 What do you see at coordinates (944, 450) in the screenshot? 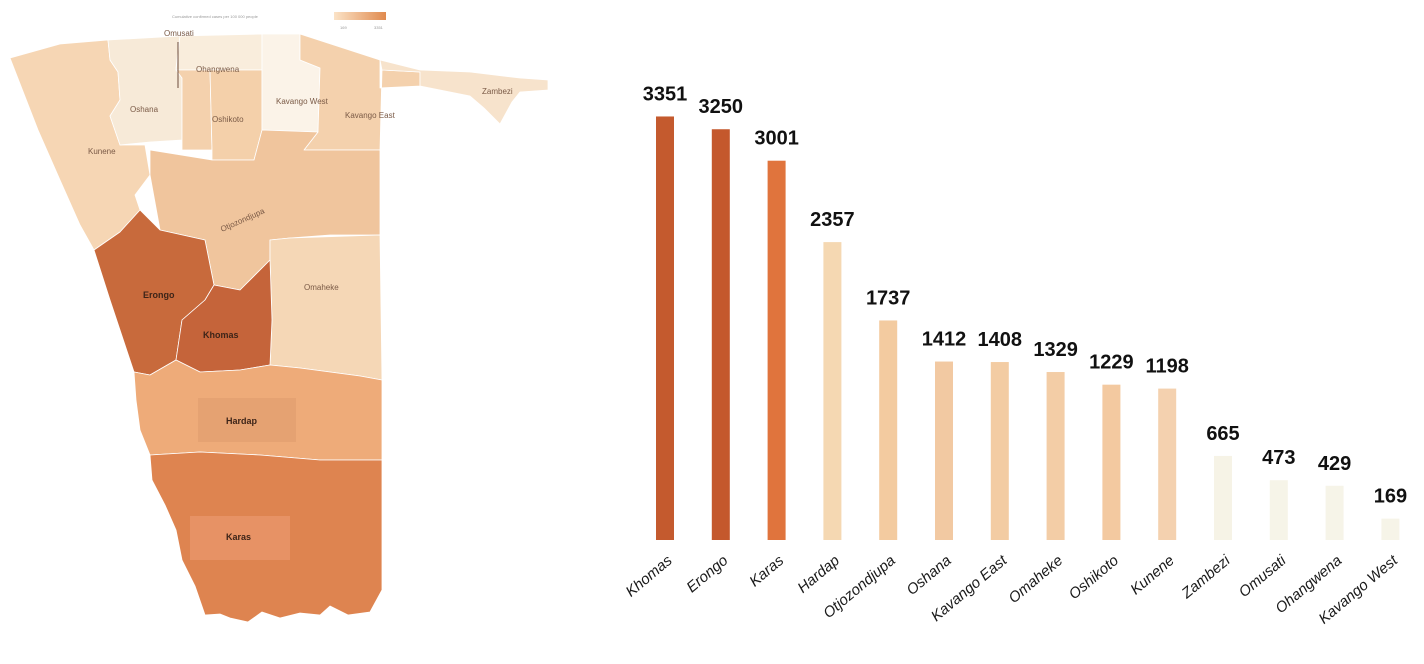
I see `bar-oshana` at bounding box center [944, 450].